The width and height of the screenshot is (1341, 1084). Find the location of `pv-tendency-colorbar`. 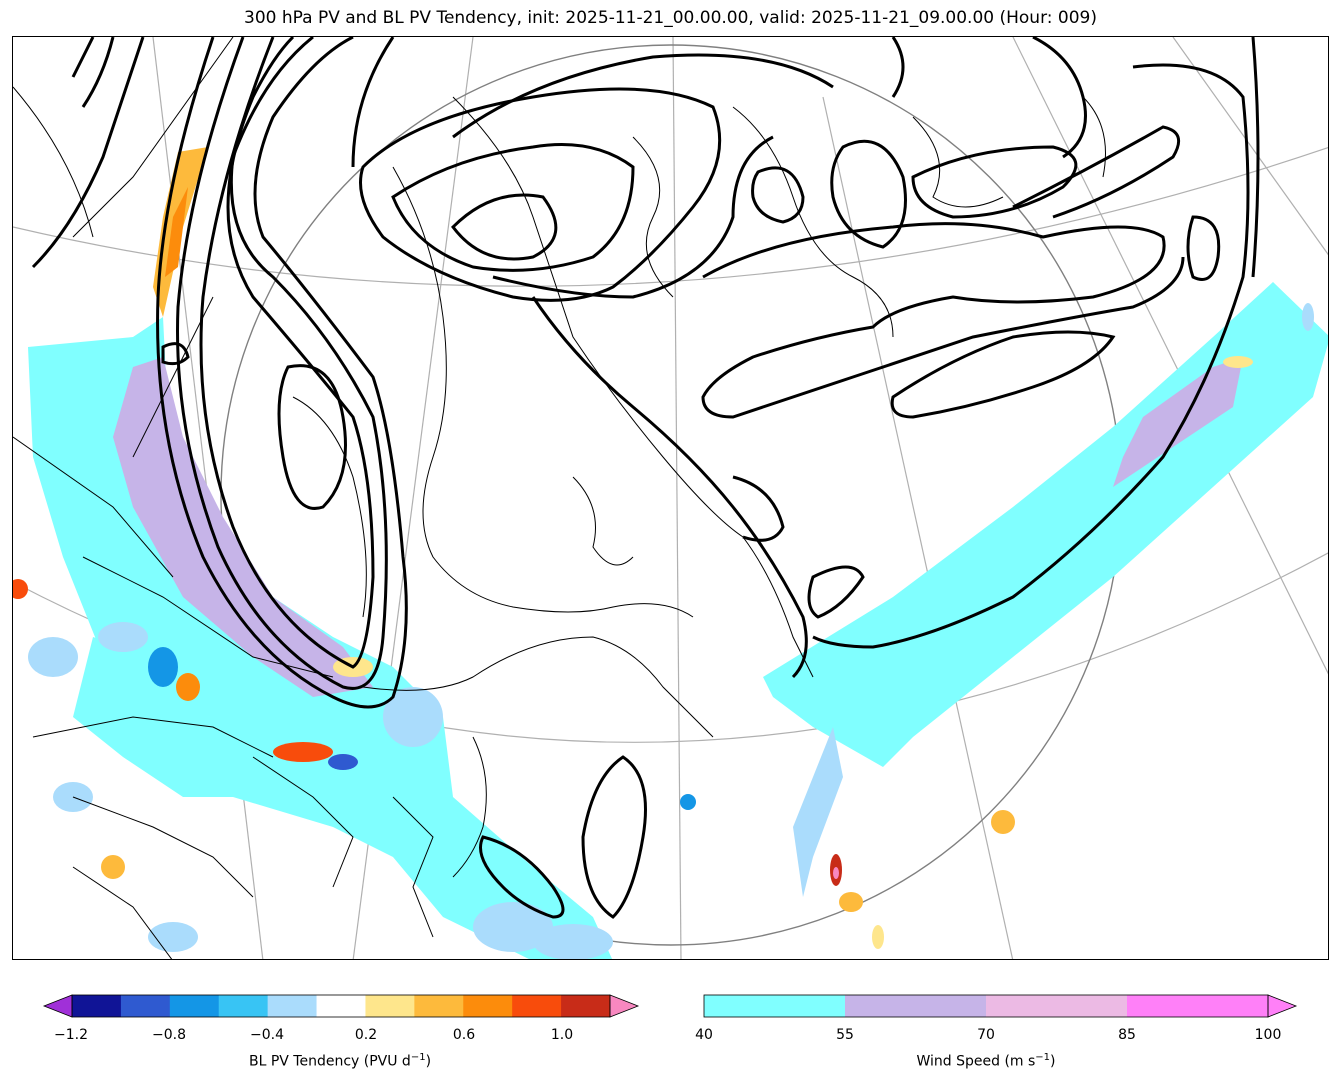

pv-tendency-colorbar is located at coordinates (341, 1006).